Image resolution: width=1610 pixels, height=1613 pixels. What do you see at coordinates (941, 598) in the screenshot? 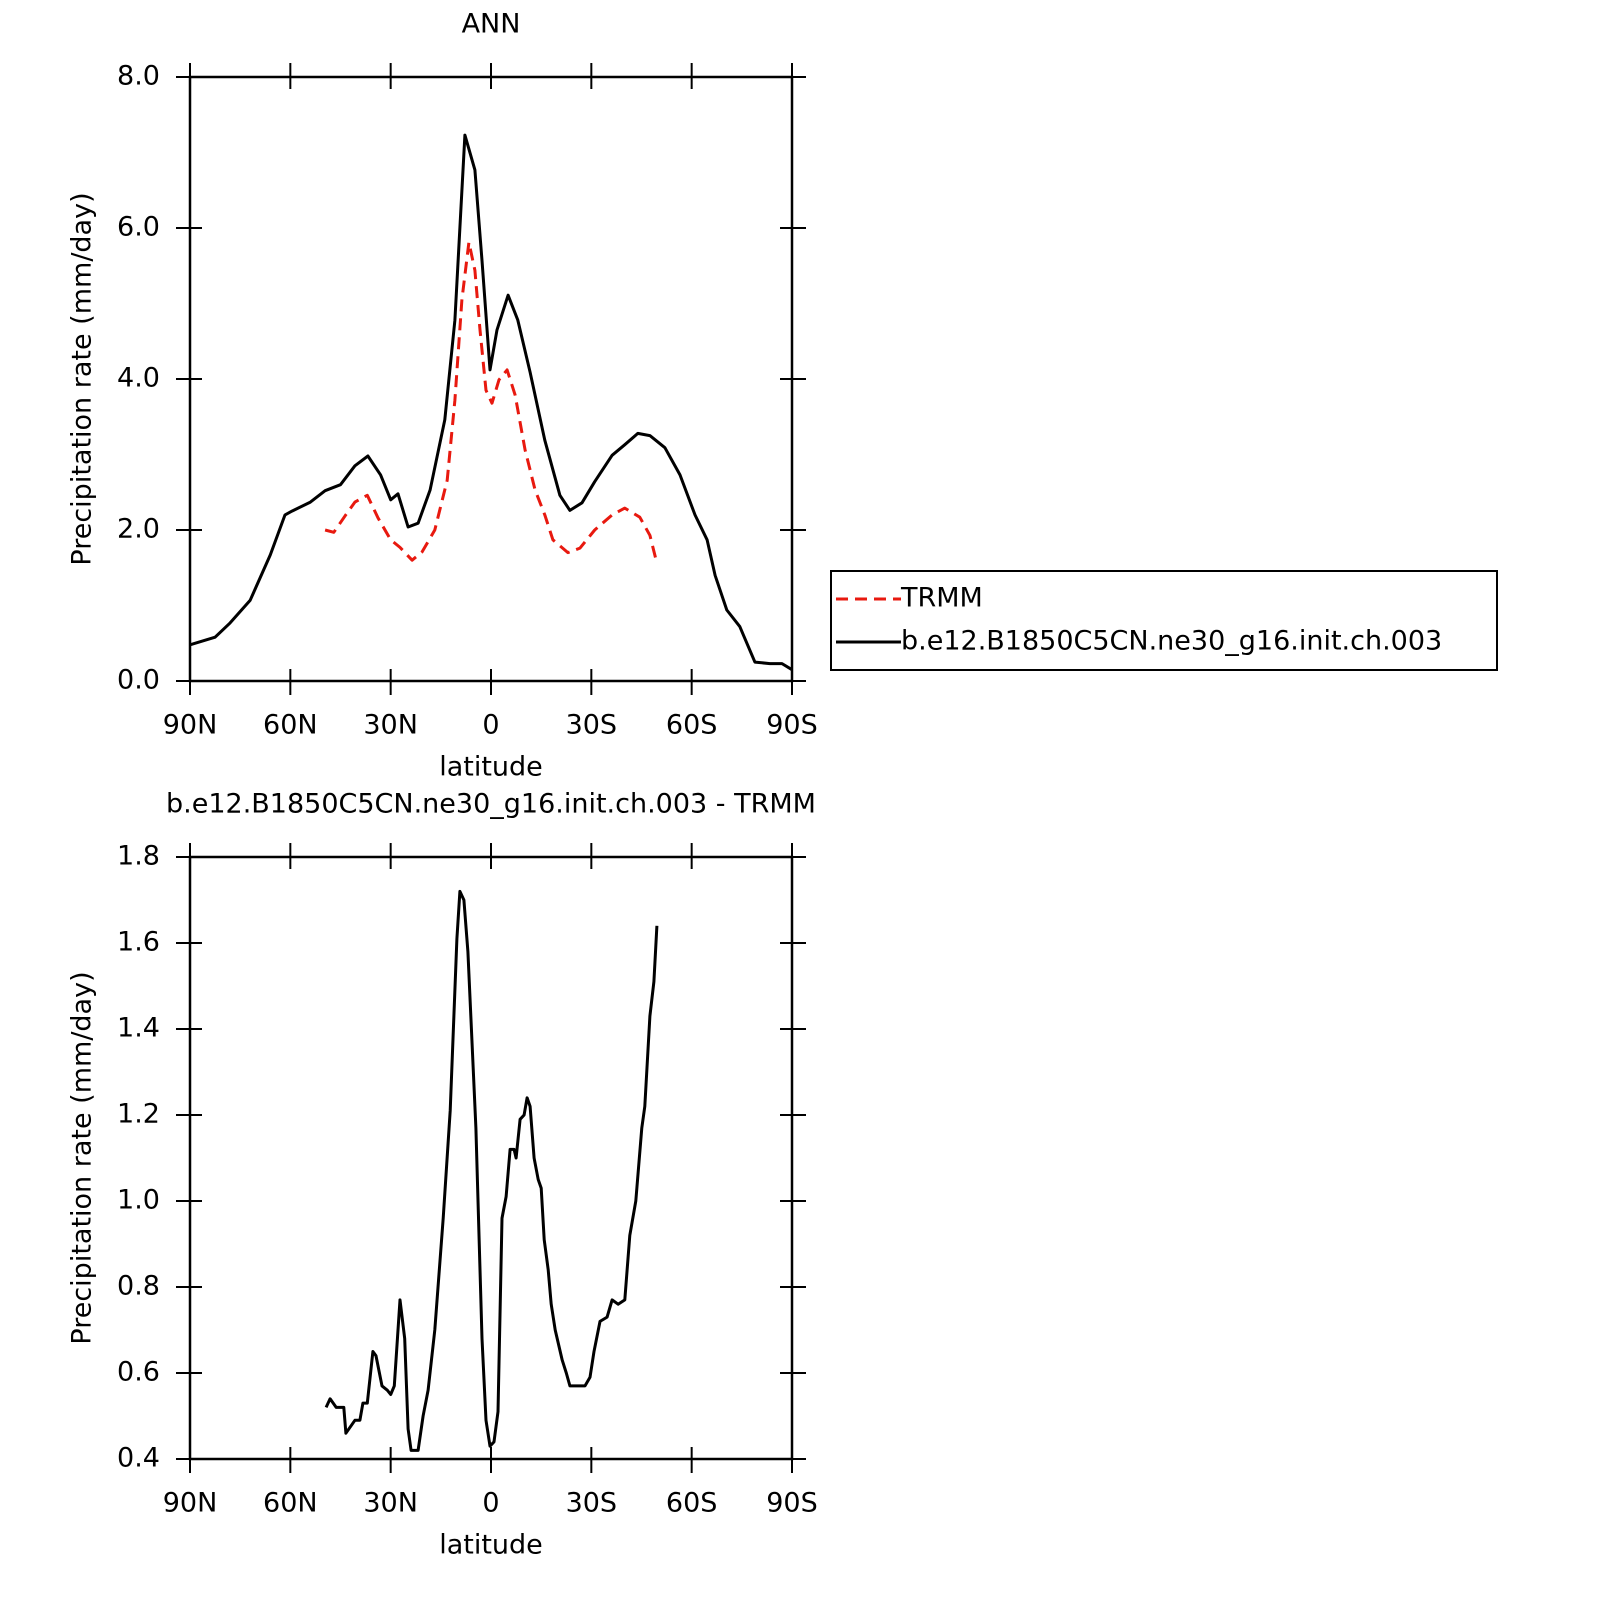
I see `legend-label: TRMM` at bounding box center [941, 598].